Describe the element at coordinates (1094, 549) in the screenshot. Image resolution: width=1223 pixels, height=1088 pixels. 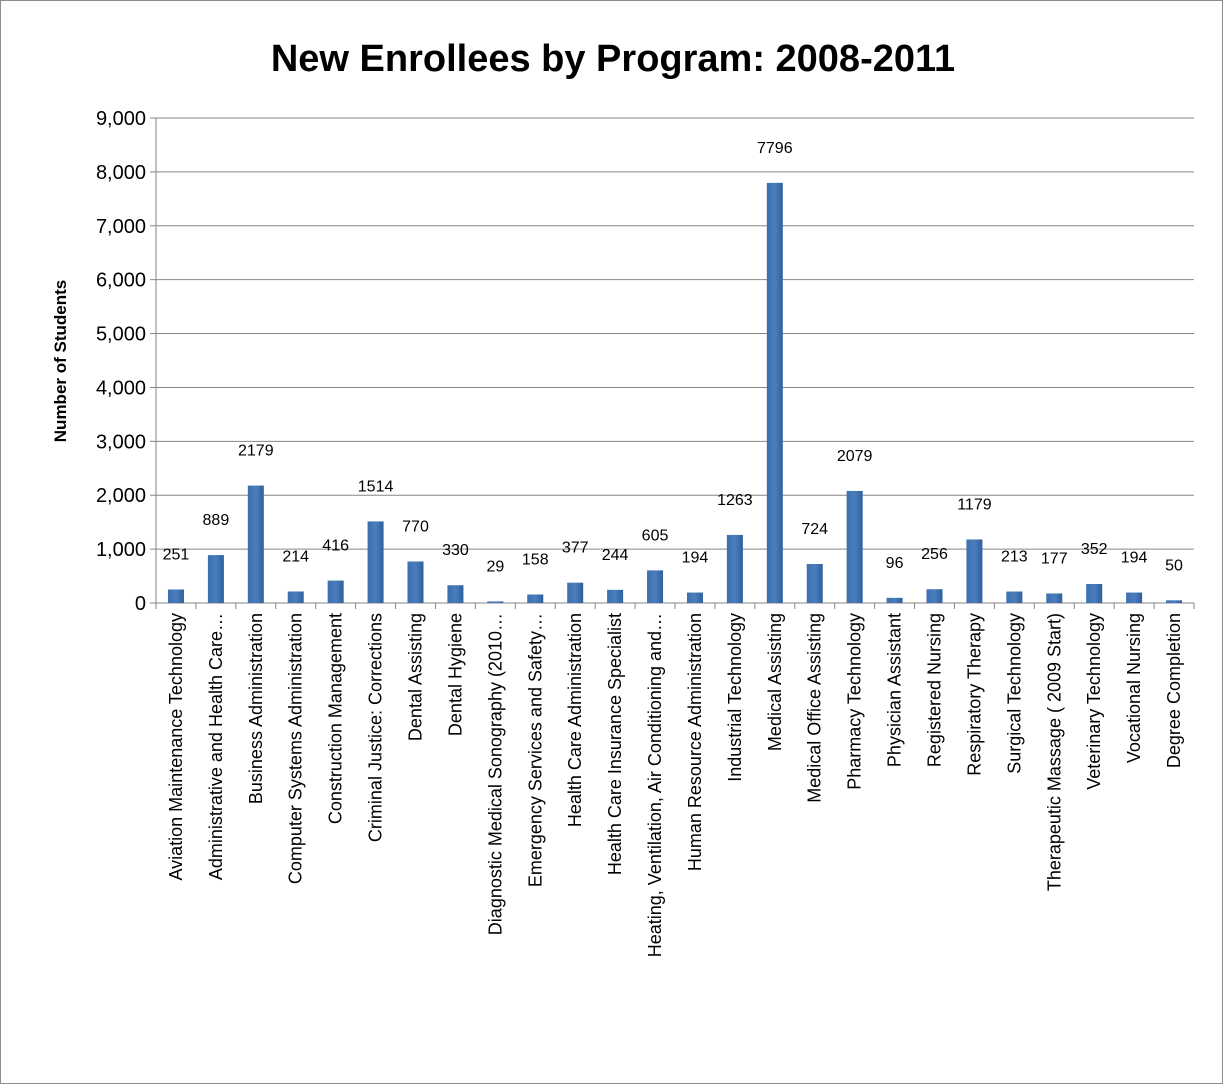
I see `data-label: 352` at that location.